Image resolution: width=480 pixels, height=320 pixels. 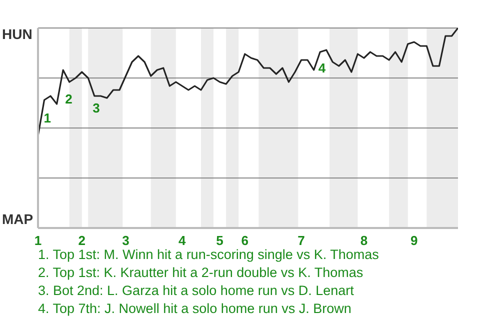 I want to click on annotation: 1, so click(x=48, y=118).